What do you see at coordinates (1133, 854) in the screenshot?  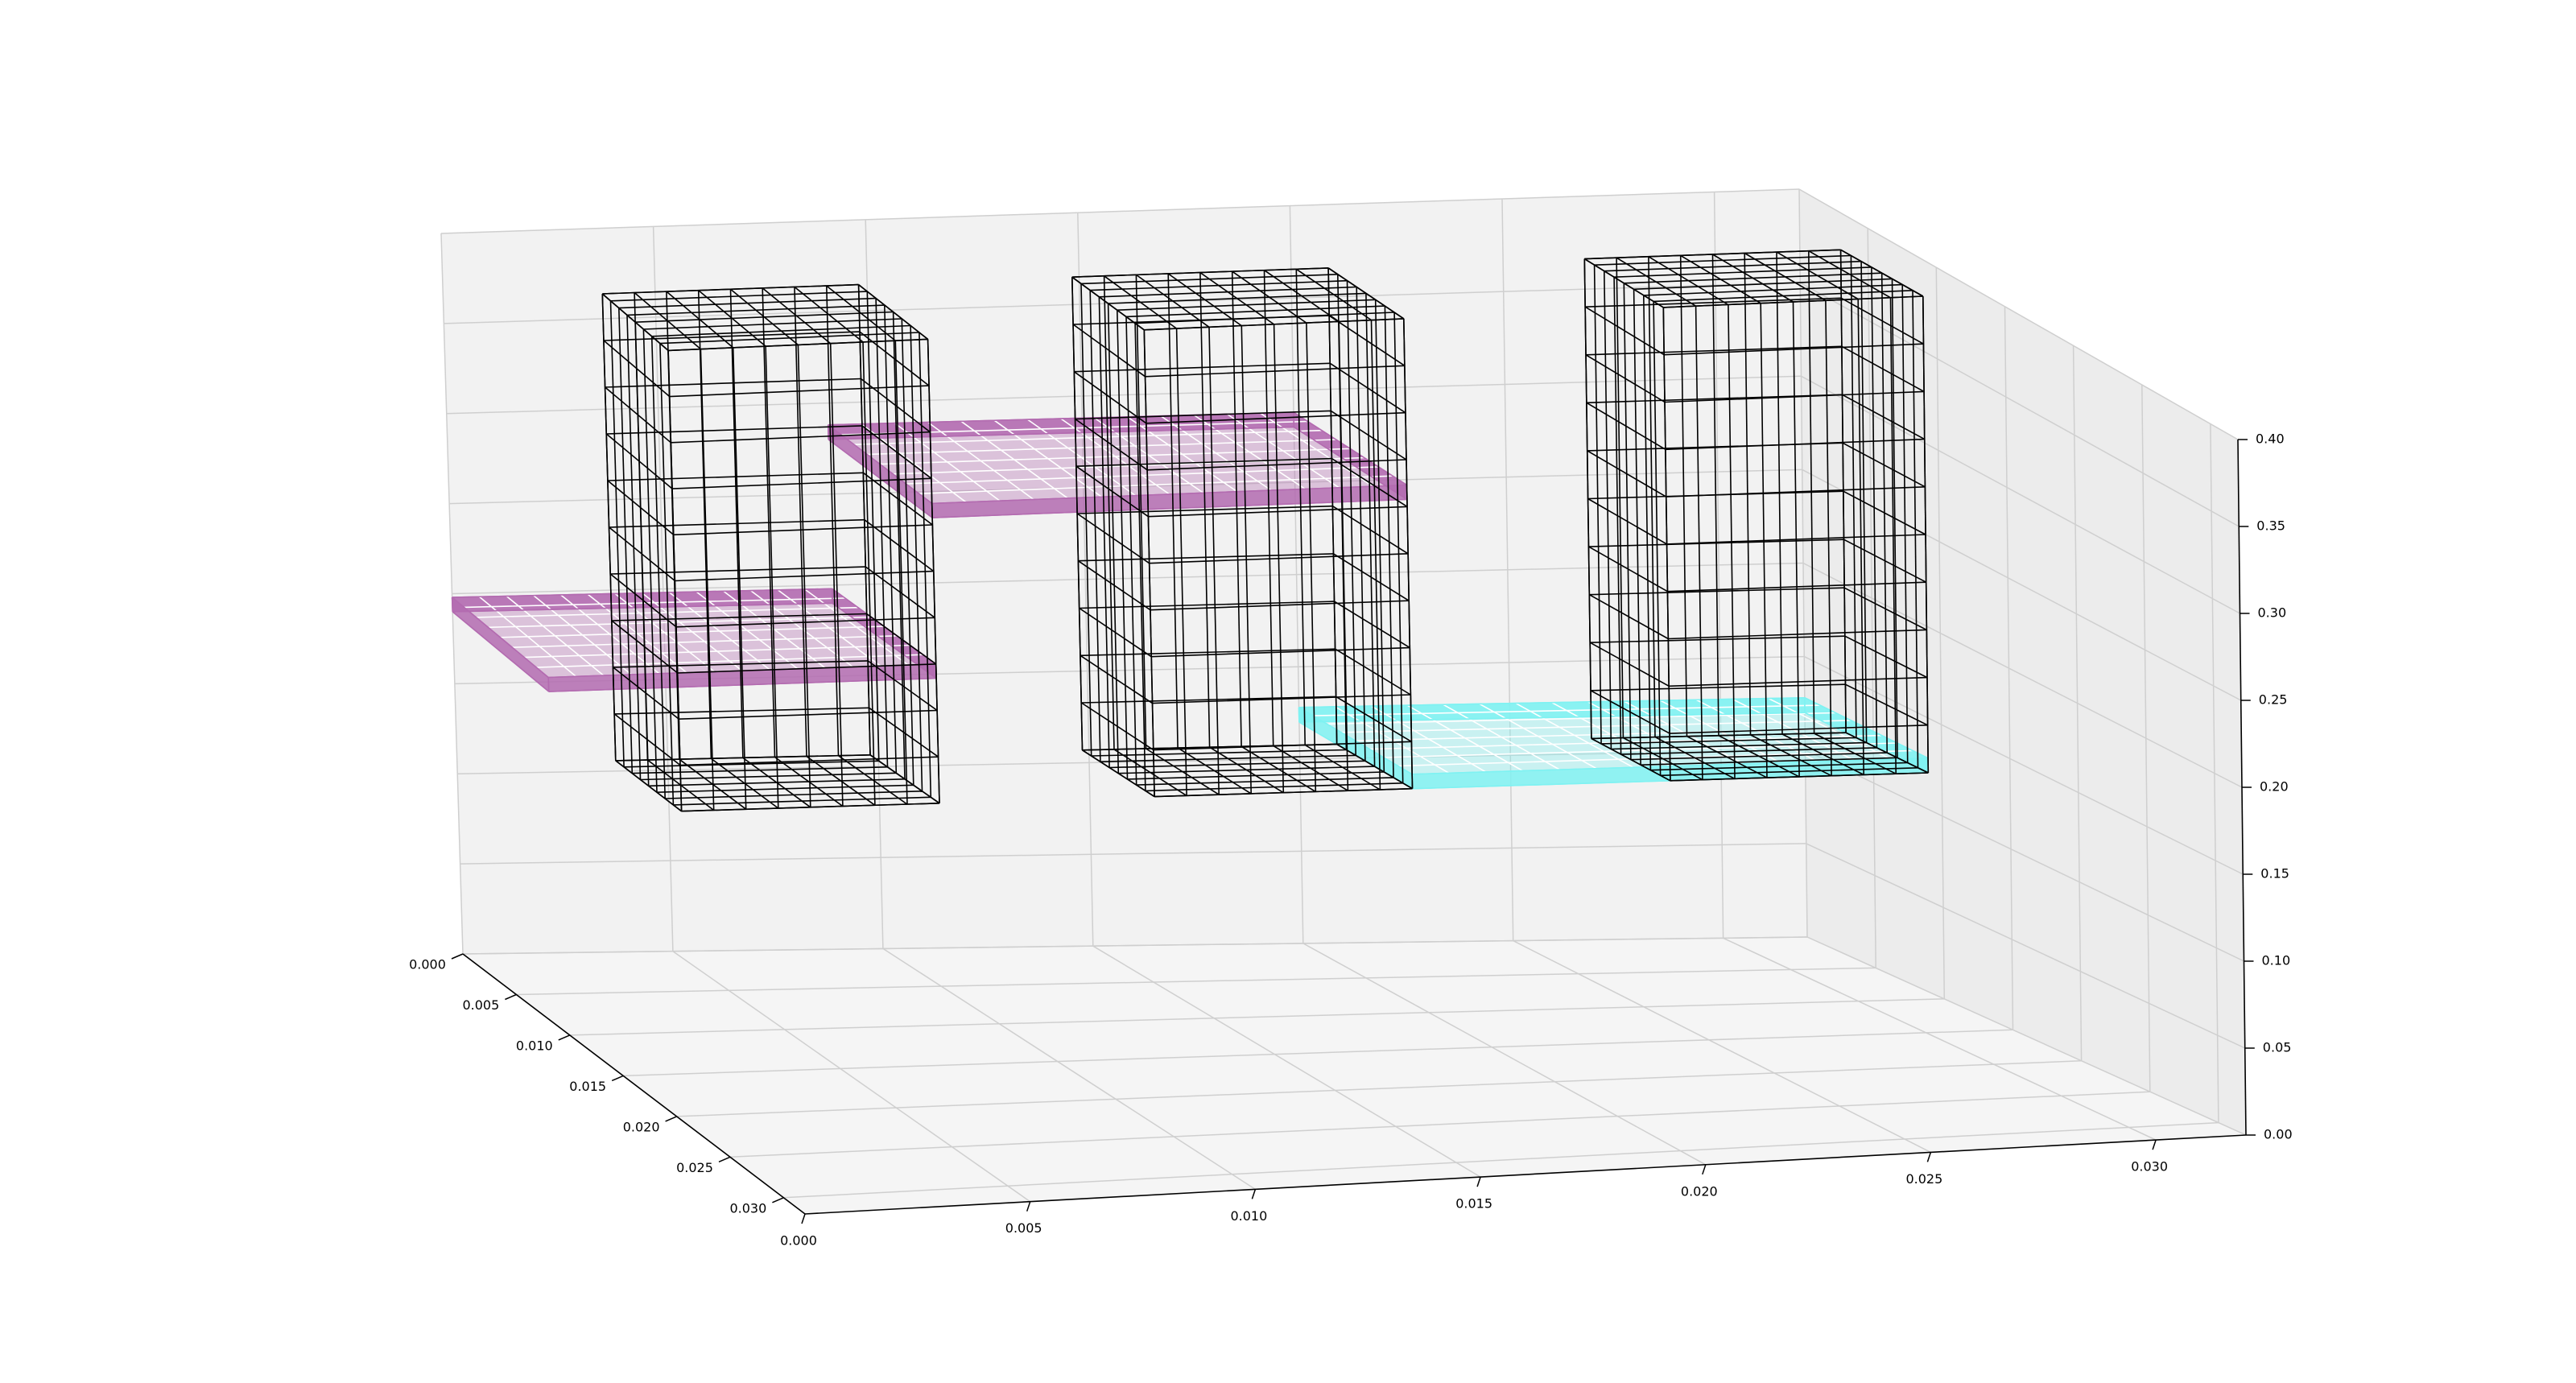 I see `gridline-back-z` at bounding box center [1133, 854].